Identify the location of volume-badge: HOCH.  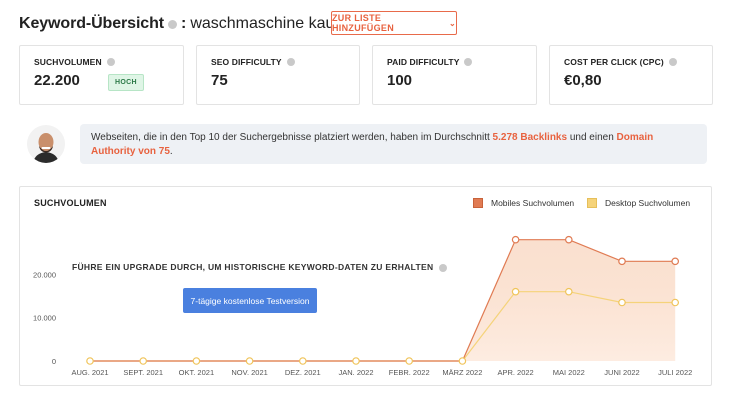
(126, 82).